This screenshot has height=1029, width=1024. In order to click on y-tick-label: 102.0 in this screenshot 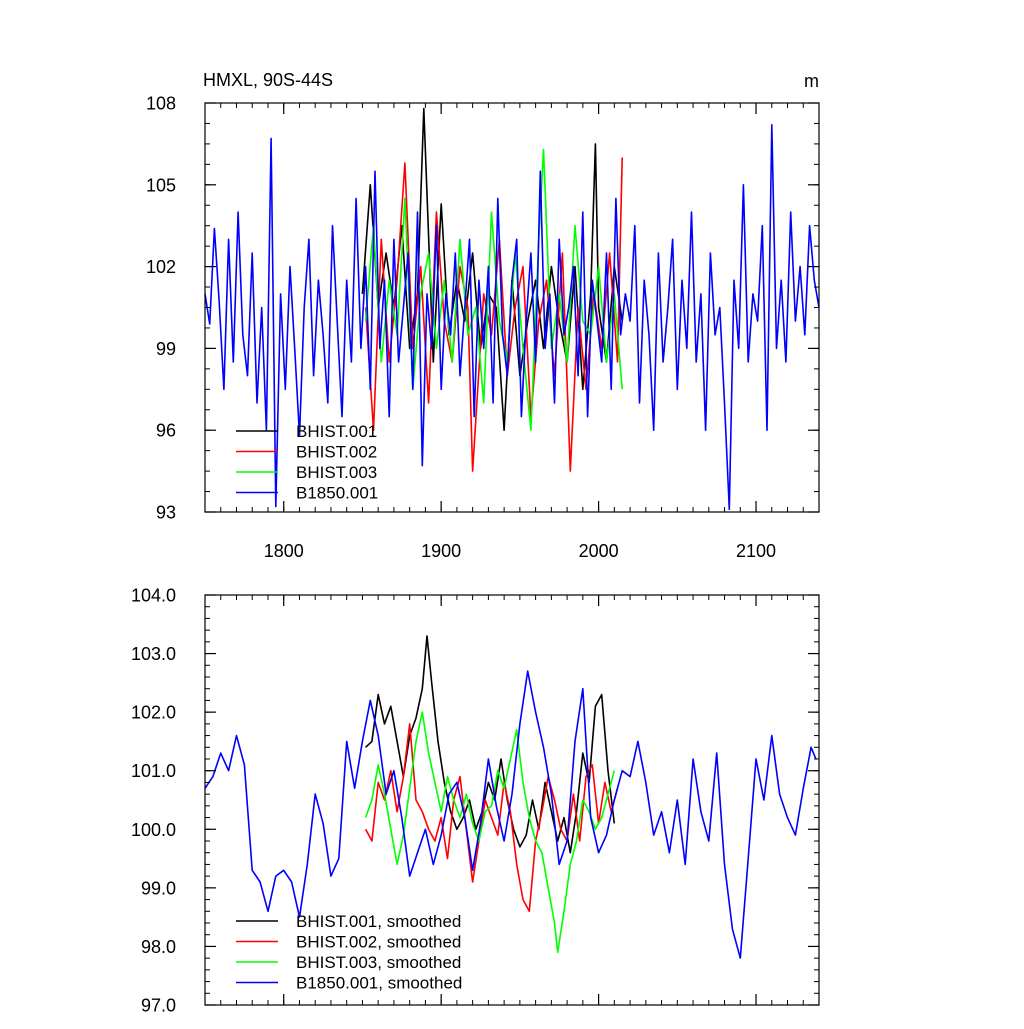, I will do `click(153, 713)`.